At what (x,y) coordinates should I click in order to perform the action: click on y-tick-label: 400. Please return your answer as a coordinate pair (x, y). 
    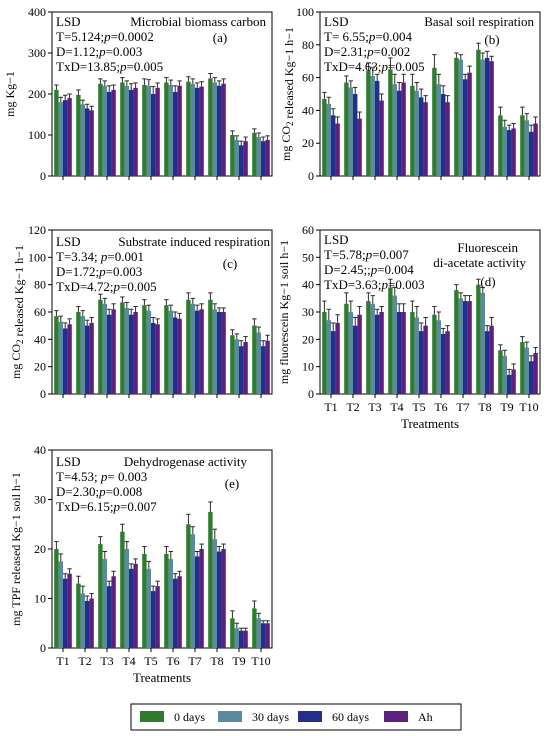
    Looking at the image, I should click on (37, 12).